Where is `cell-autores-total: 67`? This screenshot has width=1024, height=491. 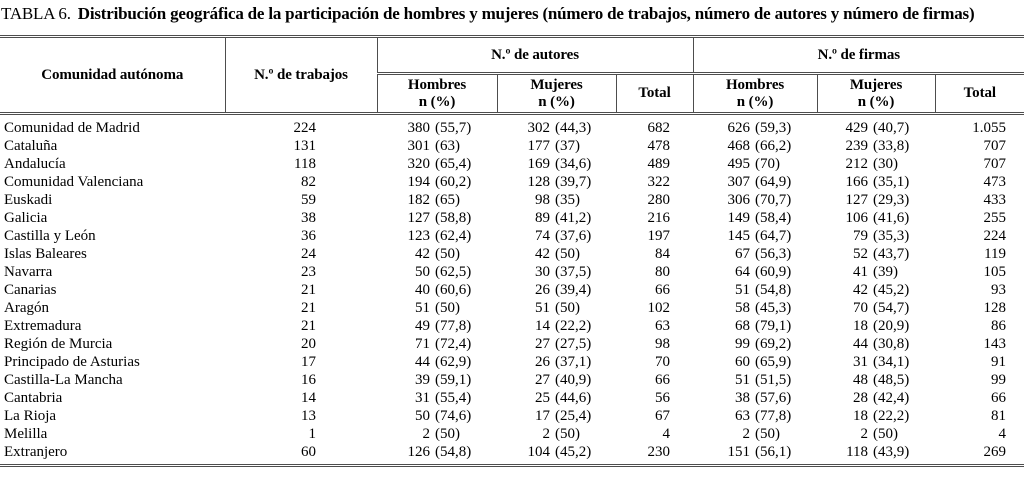
cell-autores-total: 67 is located at coordinates (663, 416).